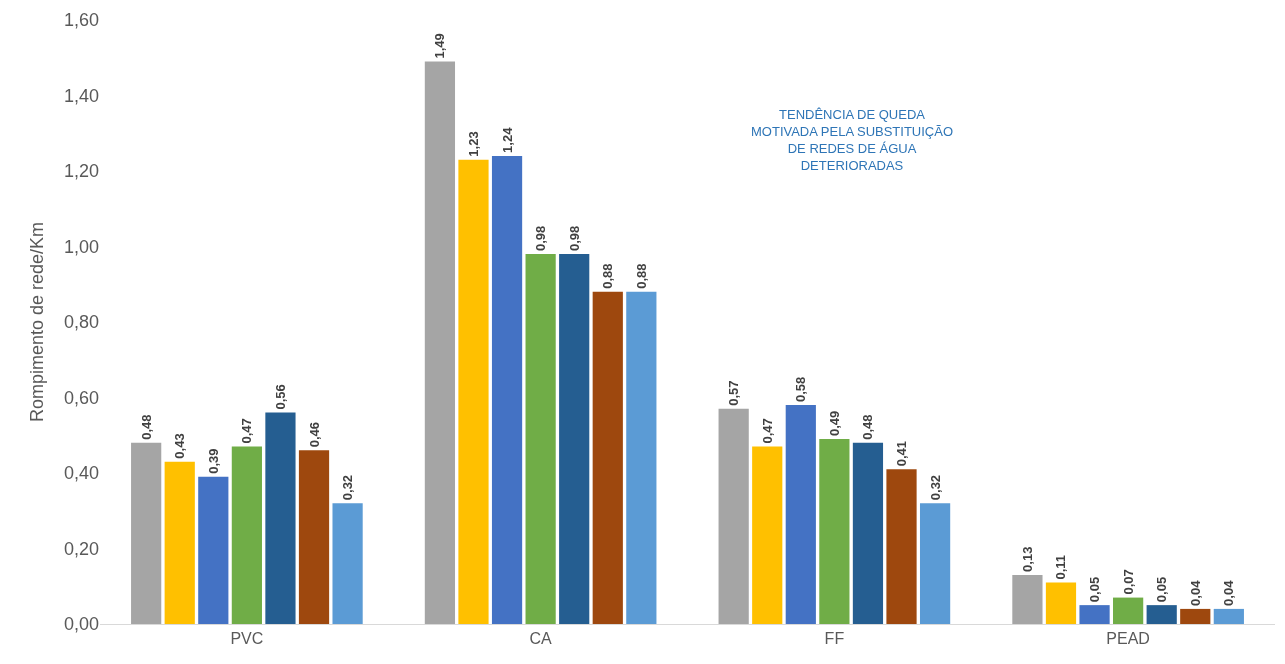  Describe the element at coordinates (81, 246) in the screenshot. I see `y-tick-label: 1,00` at that location.